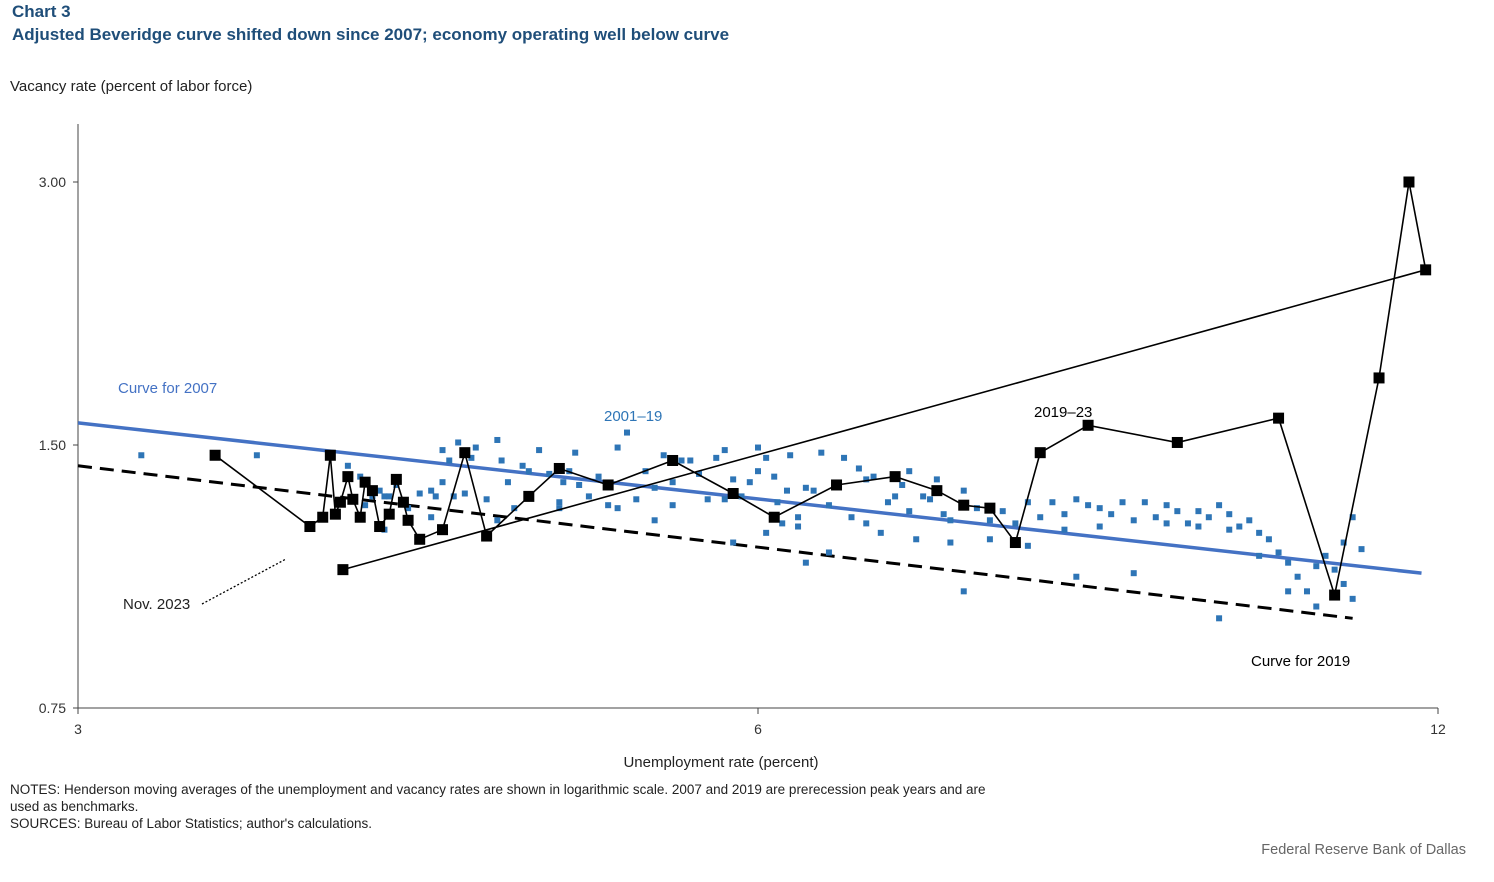 This screenshot has width=1494, height=882. I want to click on y-tick-label: 1.50, so click(52, 445).